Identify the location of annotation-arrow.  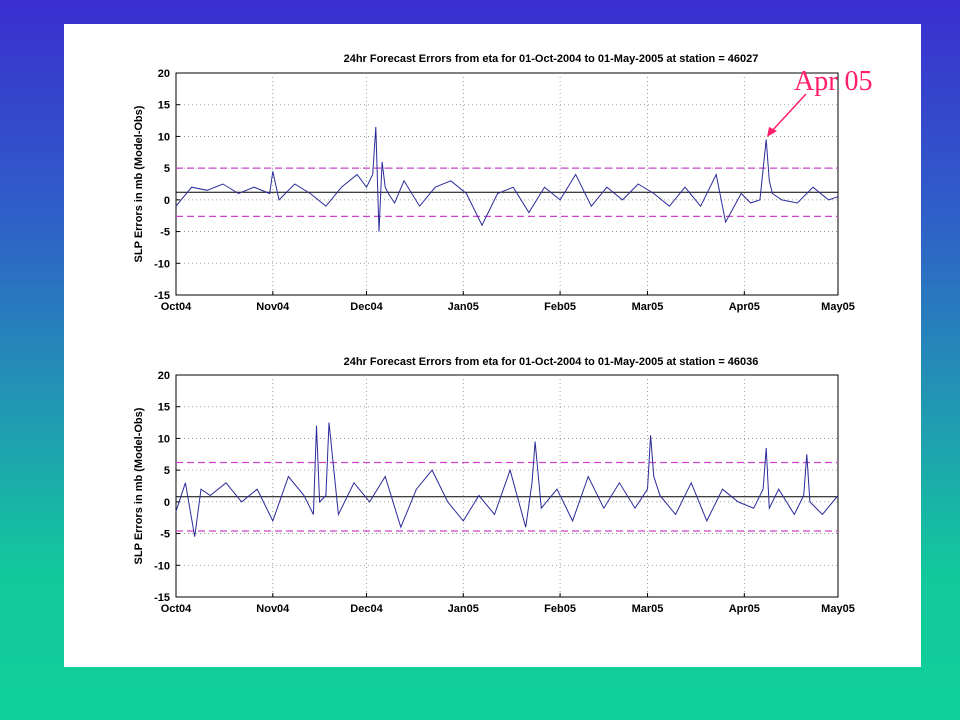
(788, 113).